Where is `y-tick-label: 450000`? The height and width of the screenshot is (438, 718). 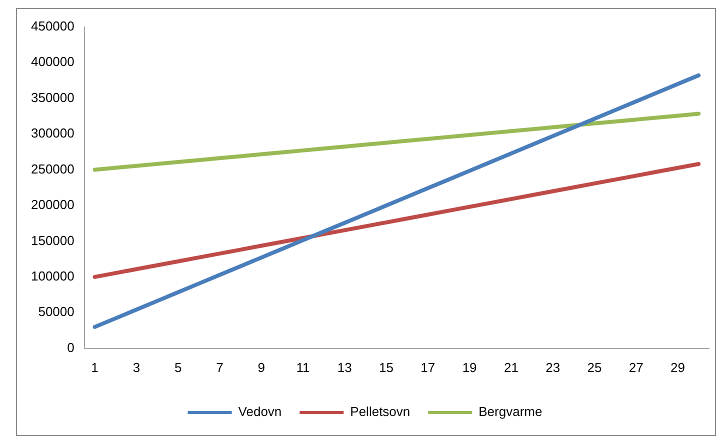 y-tick-label: 450000 is located at coordinates (52, 26).